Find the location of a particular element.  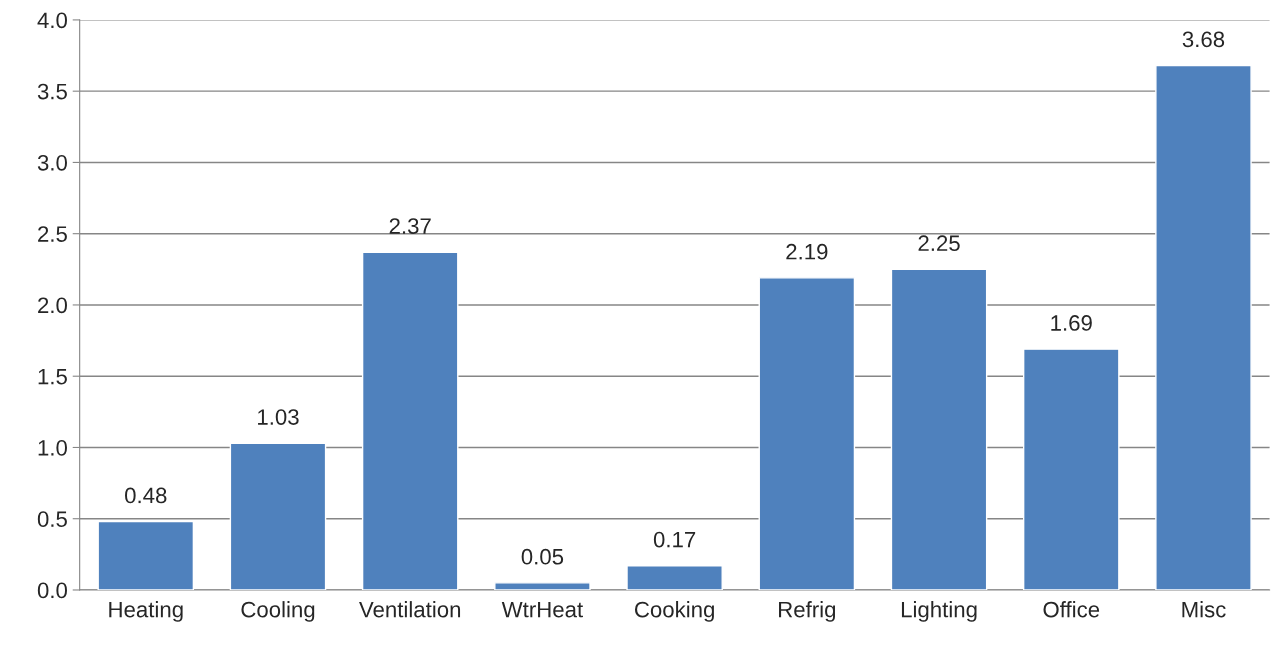

y-tick-label: 0.0 is located at coordinates (52, 590).